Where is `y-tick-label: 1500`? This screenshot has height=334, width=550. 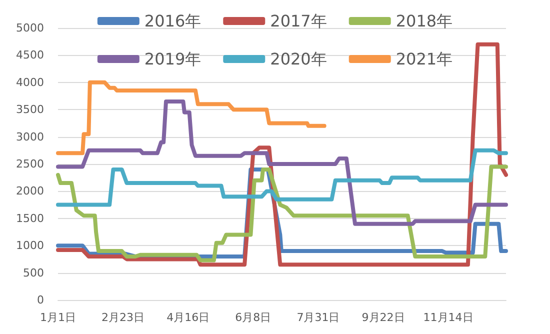 y-tick-label: 1500 is located at coordinates (30, 218).